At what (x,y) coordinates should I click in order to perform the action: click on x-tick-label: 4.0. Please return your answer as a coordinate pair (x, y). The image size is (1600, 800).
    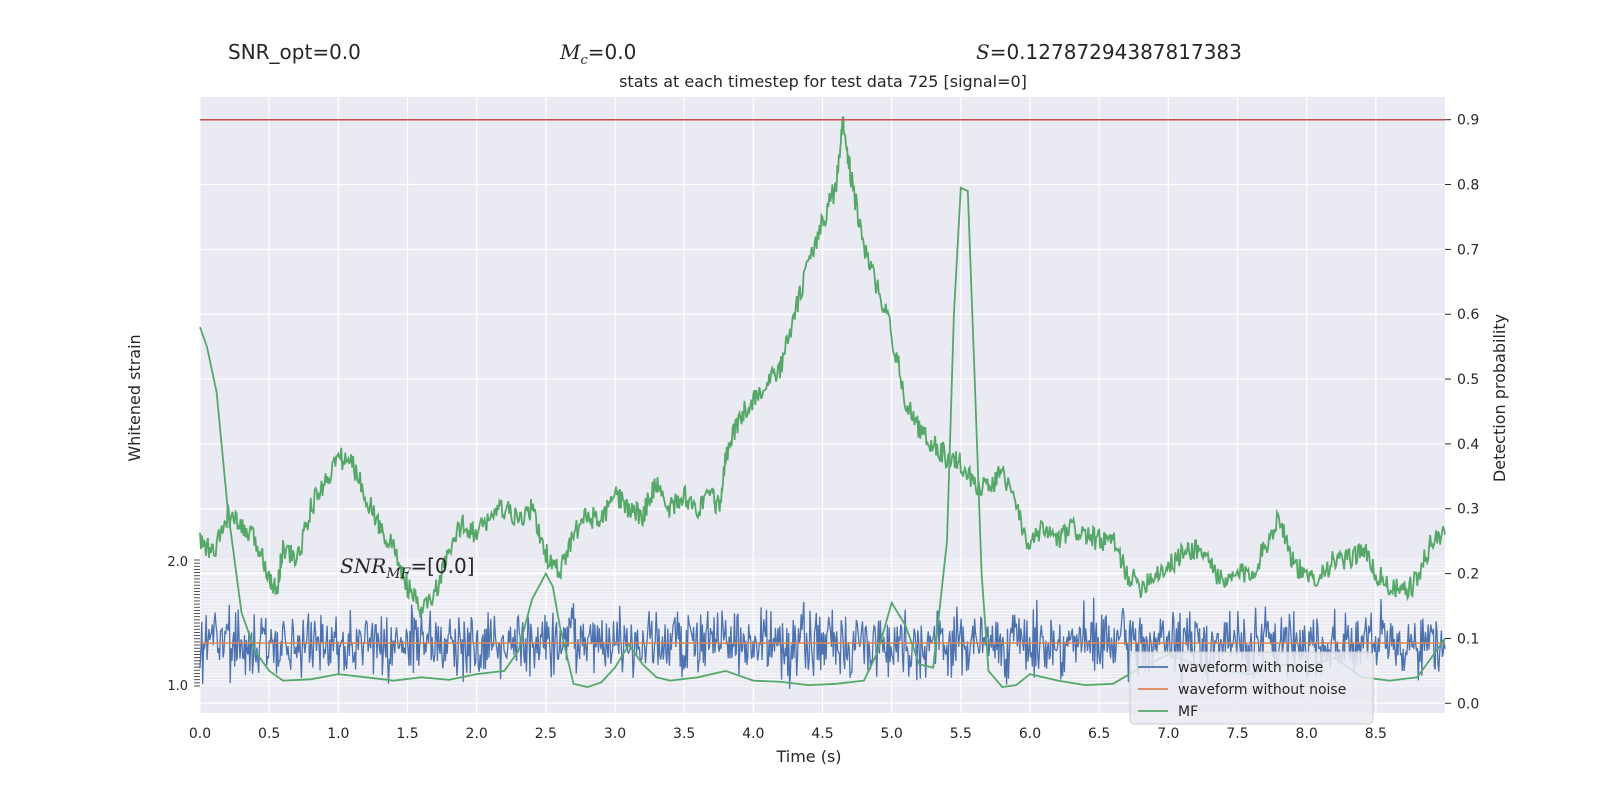
    Looking at the image, I should click on (753, 734).